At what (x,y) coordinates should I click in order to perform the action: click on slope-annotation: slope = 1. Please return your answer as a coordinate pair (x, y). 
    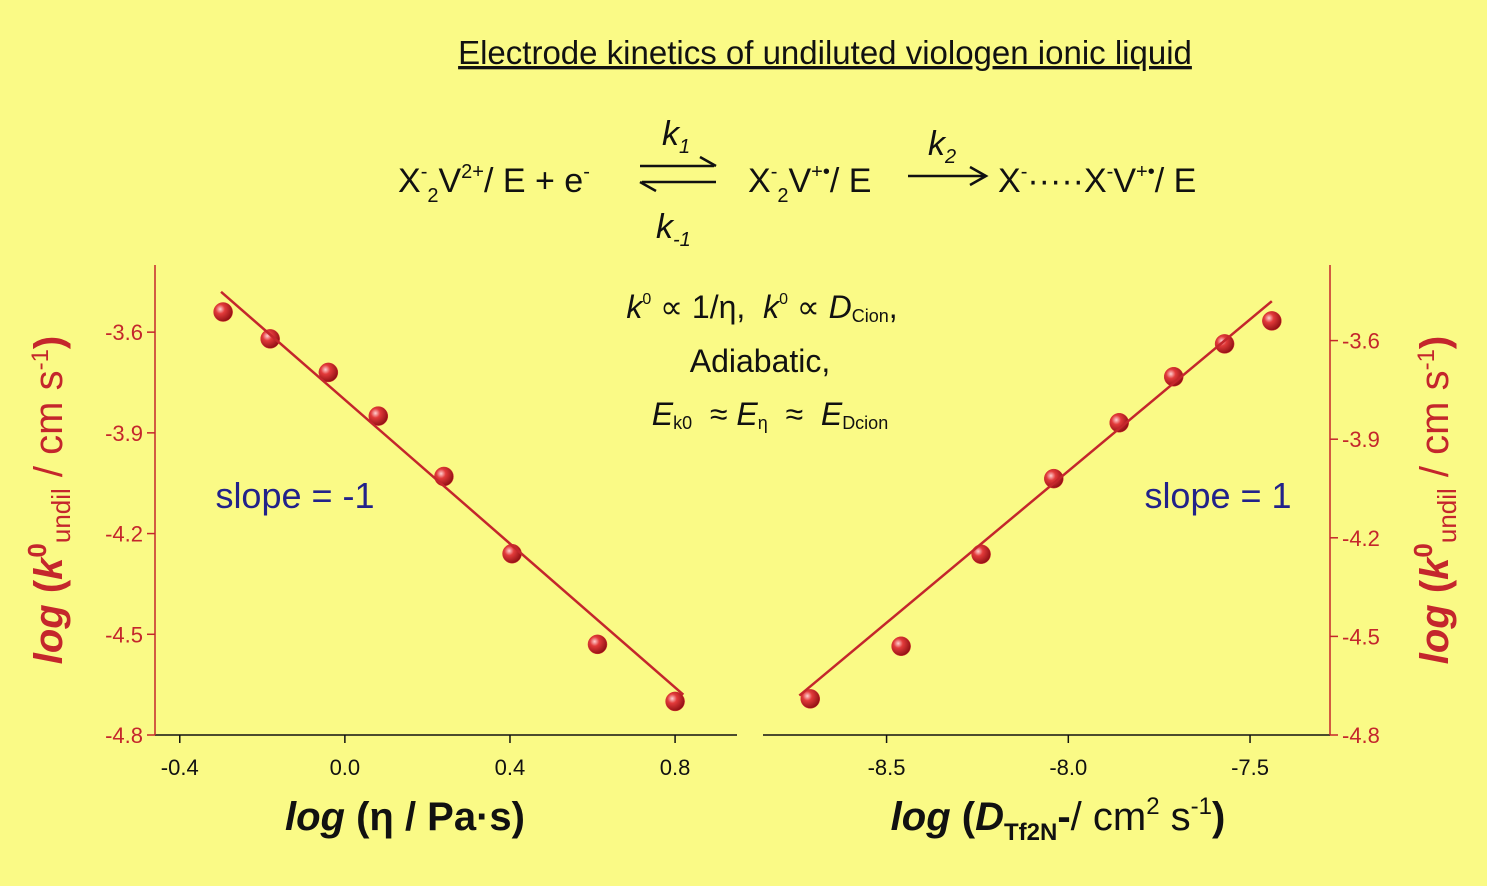
    Looking at the image, I should click on (1217, 495).